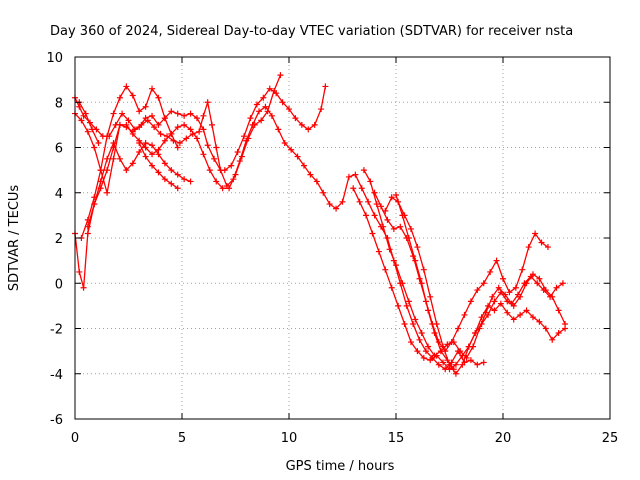 This screenshot has width=640, height=480. Describe the element at coordinates (75, 438) in the screenshot. I see `x-tick-label: 0` at that location.